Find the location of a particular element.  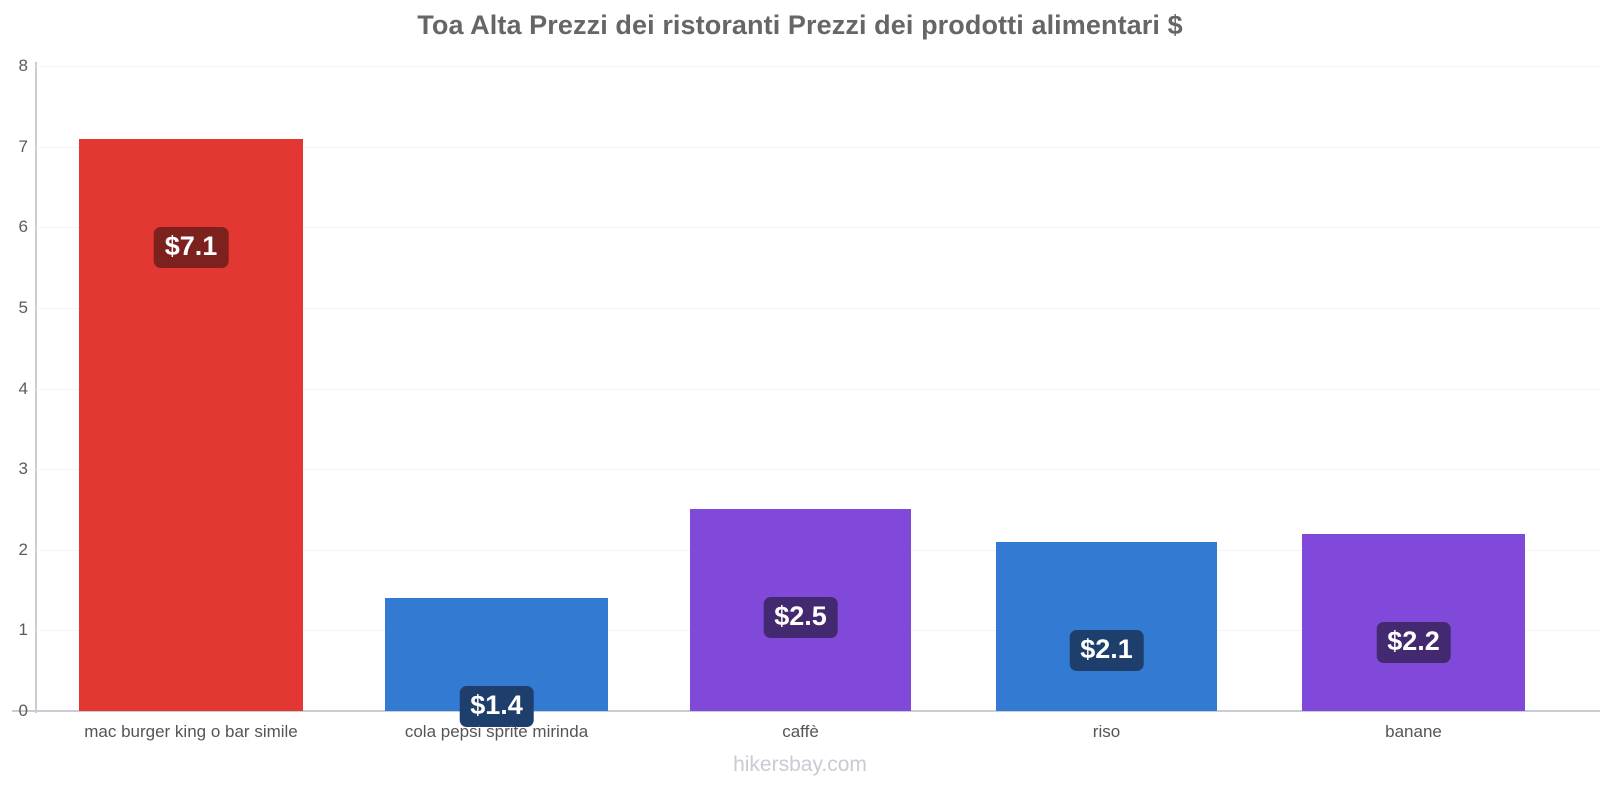

y-axis-tick-label: 4 is located at coordinates (23, 388).